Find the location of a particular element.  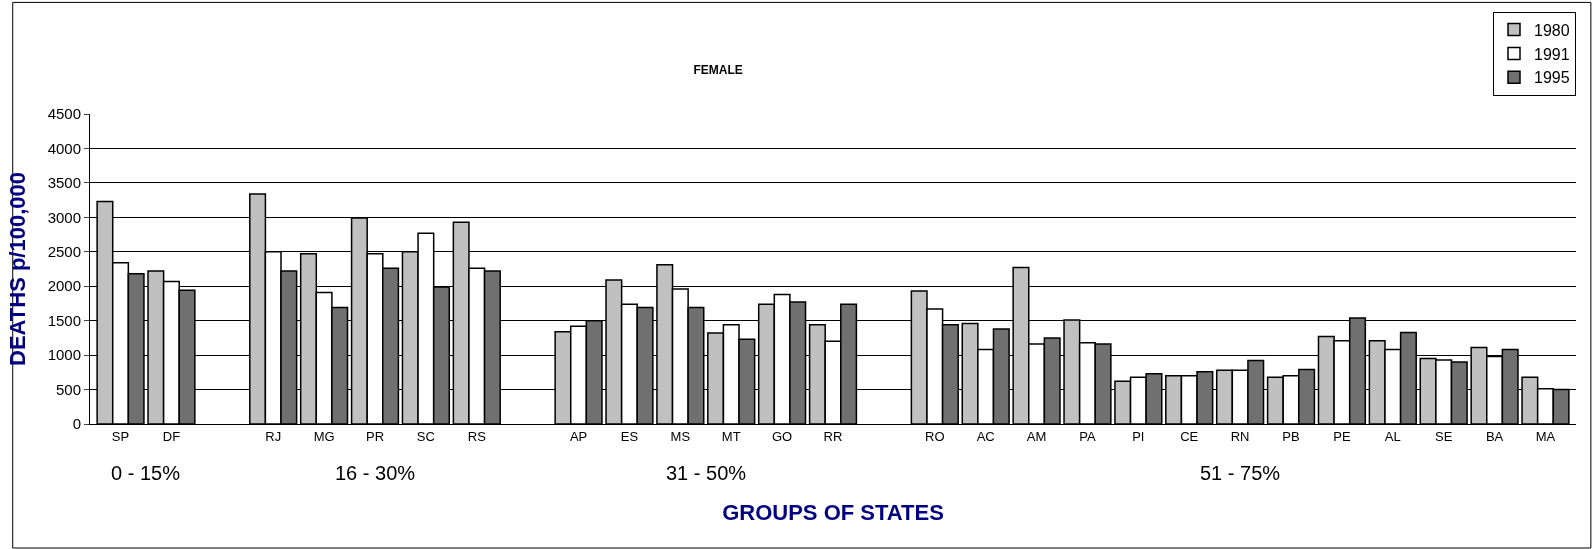

text: 0 - 15% is located at coordinates (146, 473).